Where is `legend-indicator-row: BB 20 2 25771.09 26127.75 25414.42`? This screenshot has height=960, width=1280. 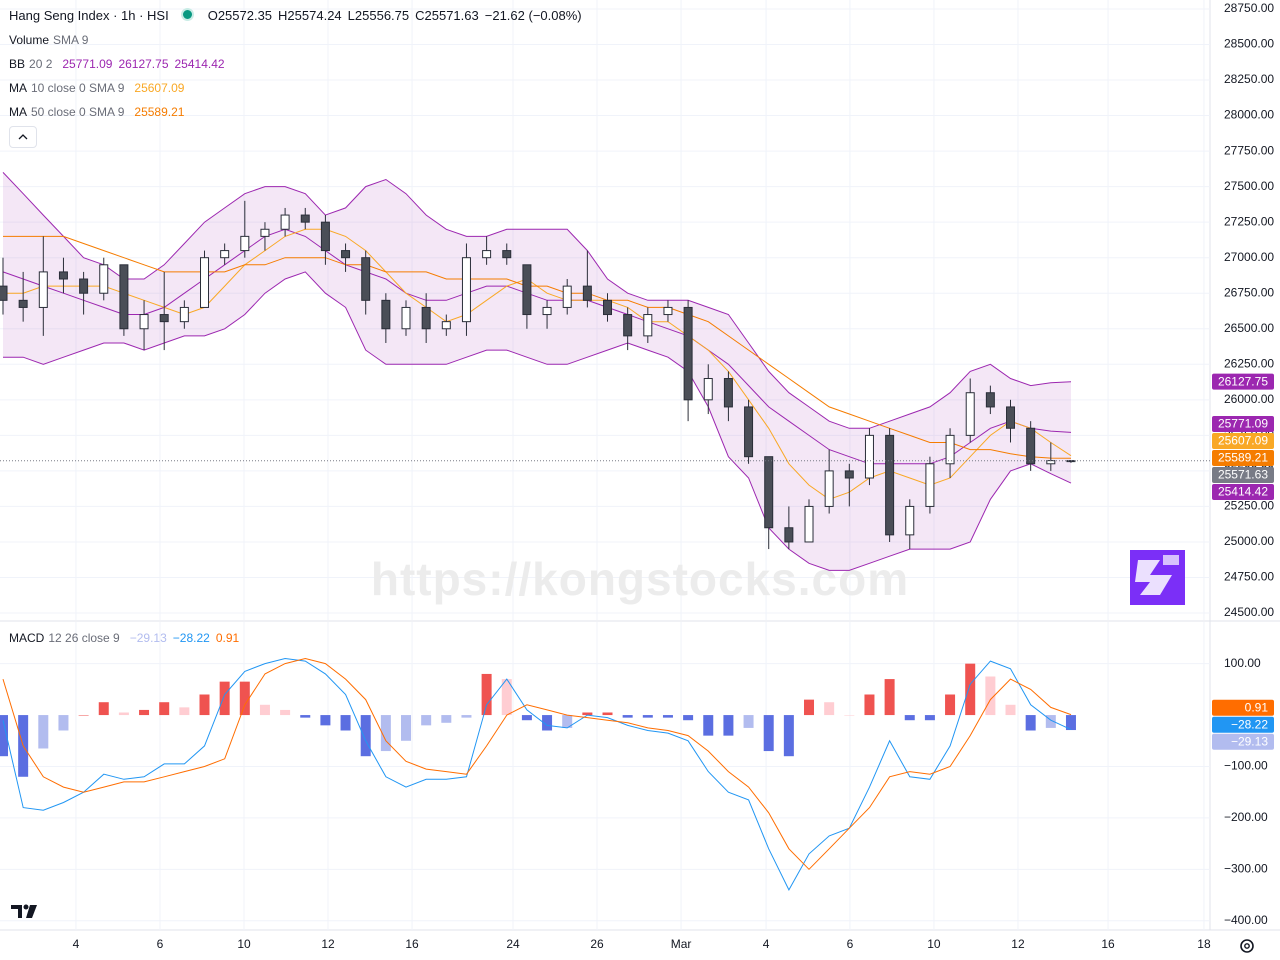
legend-indicator-row: BB 20 2 25771.09 26127.75 25414.42 is located at coordinates (120, 64).